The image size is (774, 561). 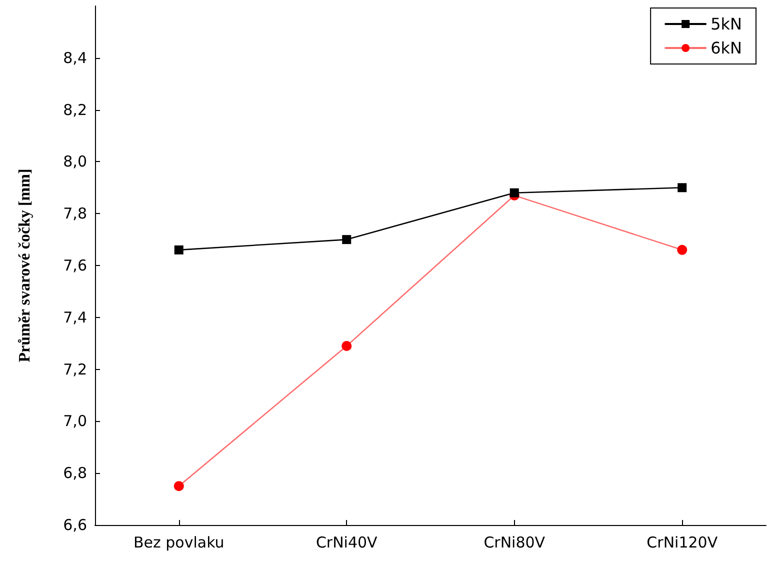 I want to click on y-tick-label: 7,8, so click(x=75, y=213).